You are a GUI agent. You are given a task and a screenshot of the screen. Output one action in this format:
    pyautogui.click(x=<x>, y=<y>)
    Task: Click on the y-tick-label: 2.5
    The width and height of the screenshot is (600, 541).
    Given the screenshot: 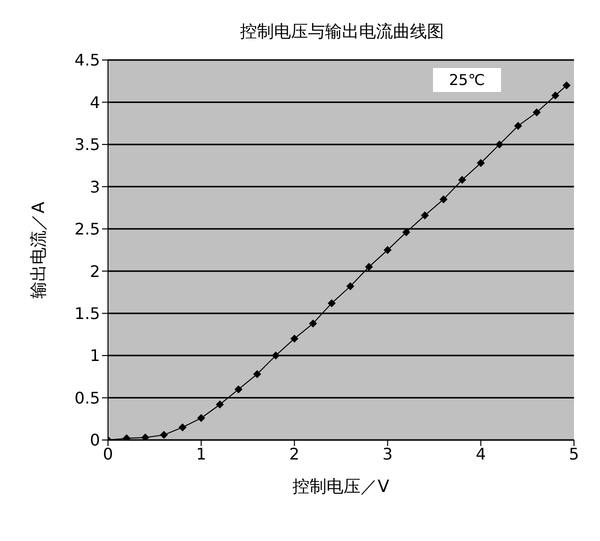 What is the action you would take?
    pyautogui.click(x=87, y=229)
    